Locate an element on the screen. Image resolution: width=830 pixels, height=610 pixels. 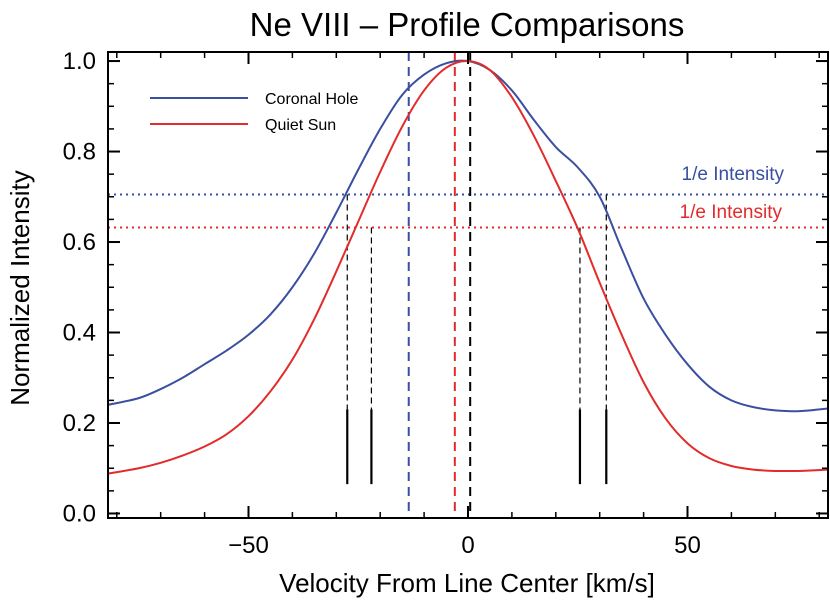
x-tick-label: 50 is located at coordinates (687, 545).